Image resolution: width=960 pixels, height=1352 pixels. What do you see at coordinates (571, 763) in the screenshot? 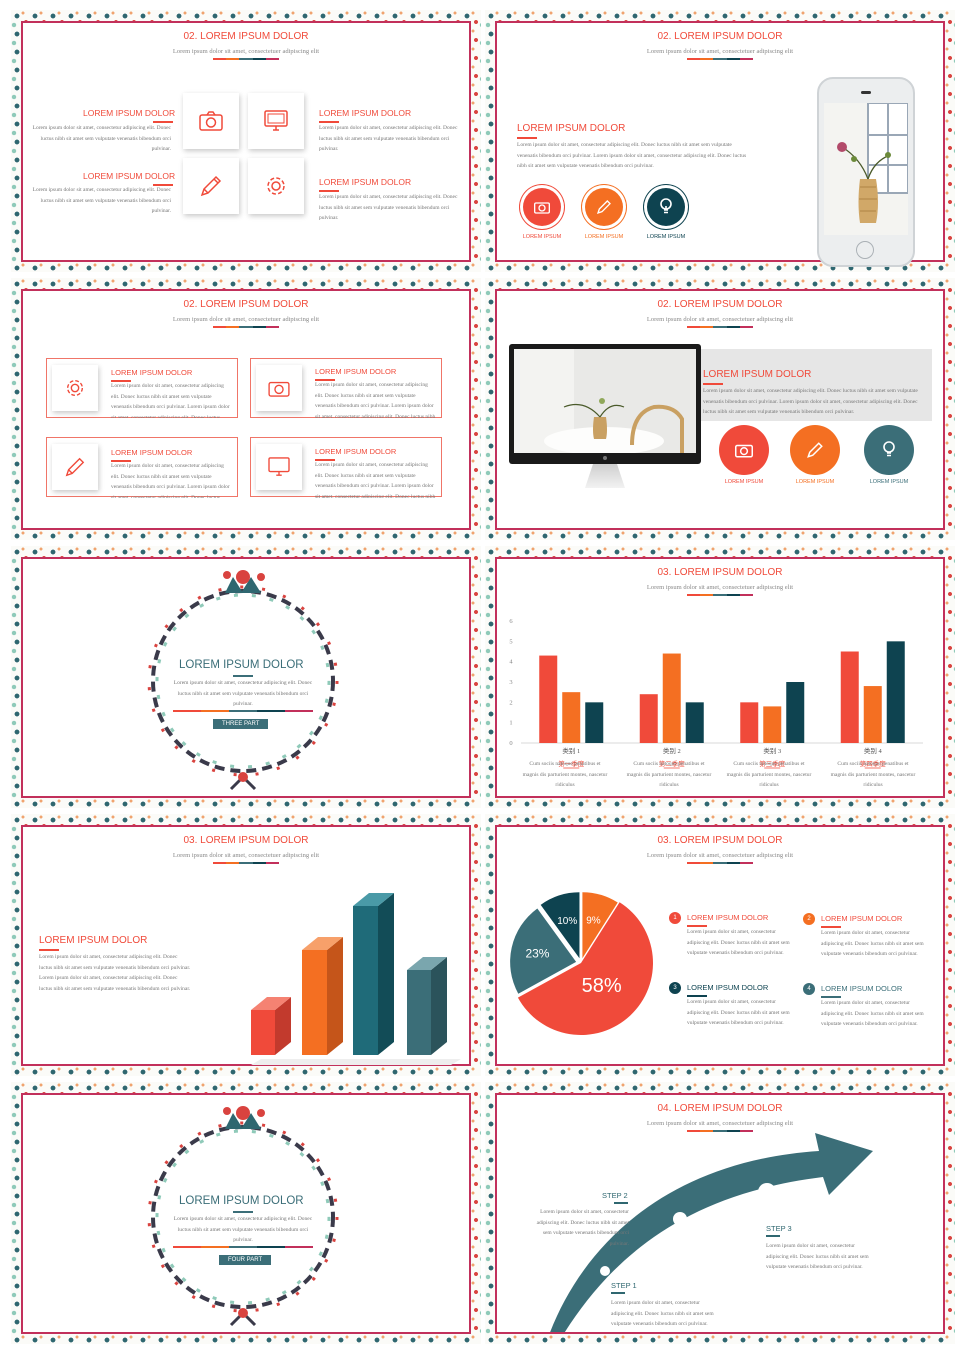
I see `season-label: 第一季度` at bounding box center [571, 763].